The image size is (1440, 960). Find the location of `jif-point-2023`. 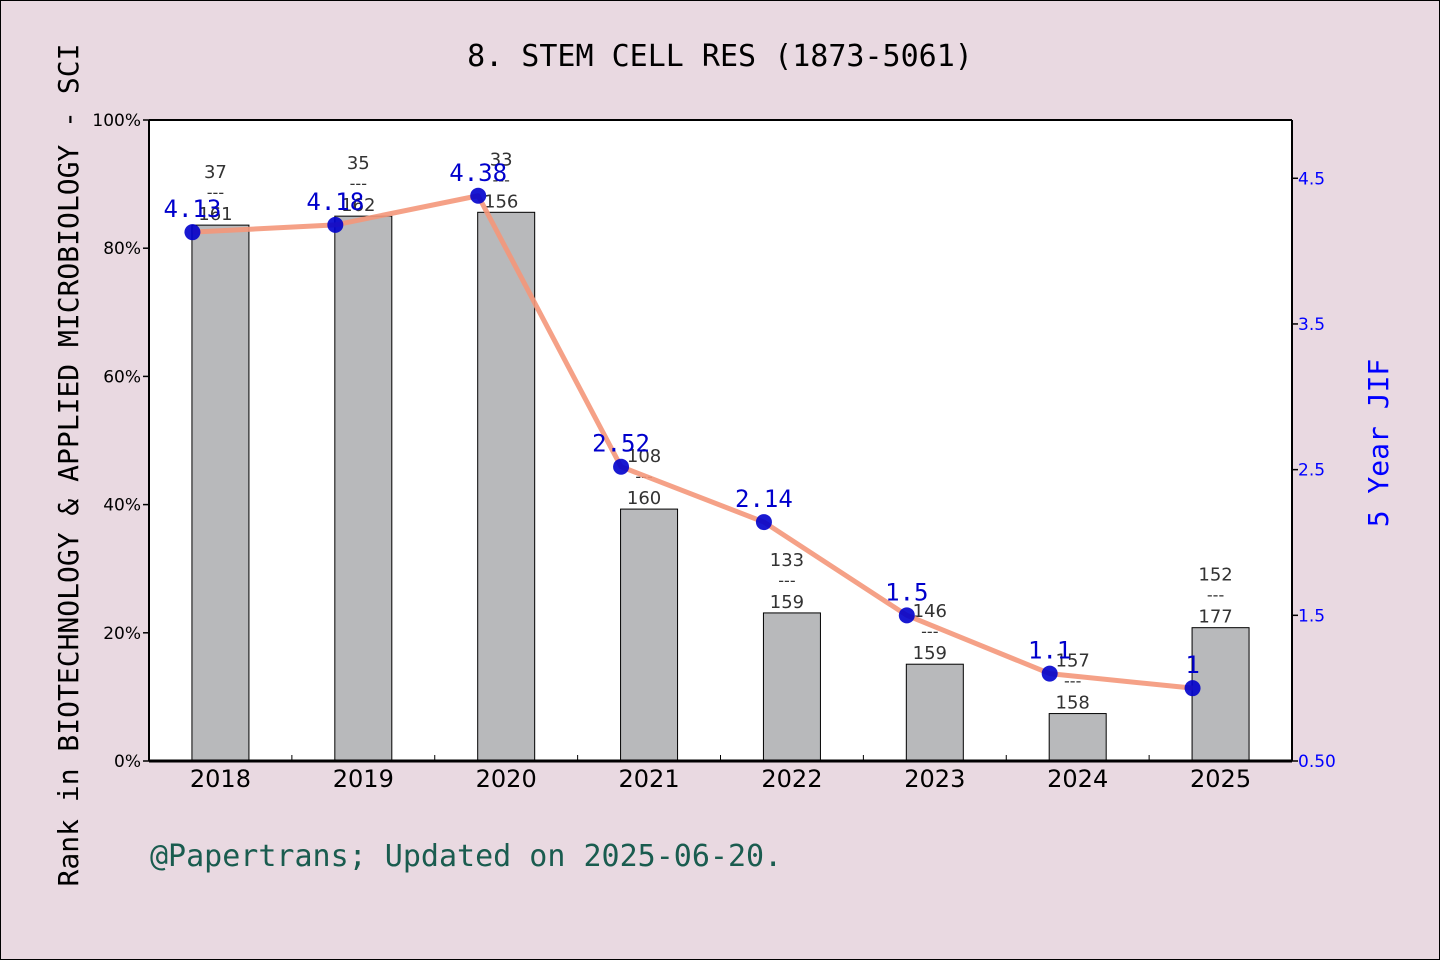

jif-point-2023 is located at coordinates (906, 615).